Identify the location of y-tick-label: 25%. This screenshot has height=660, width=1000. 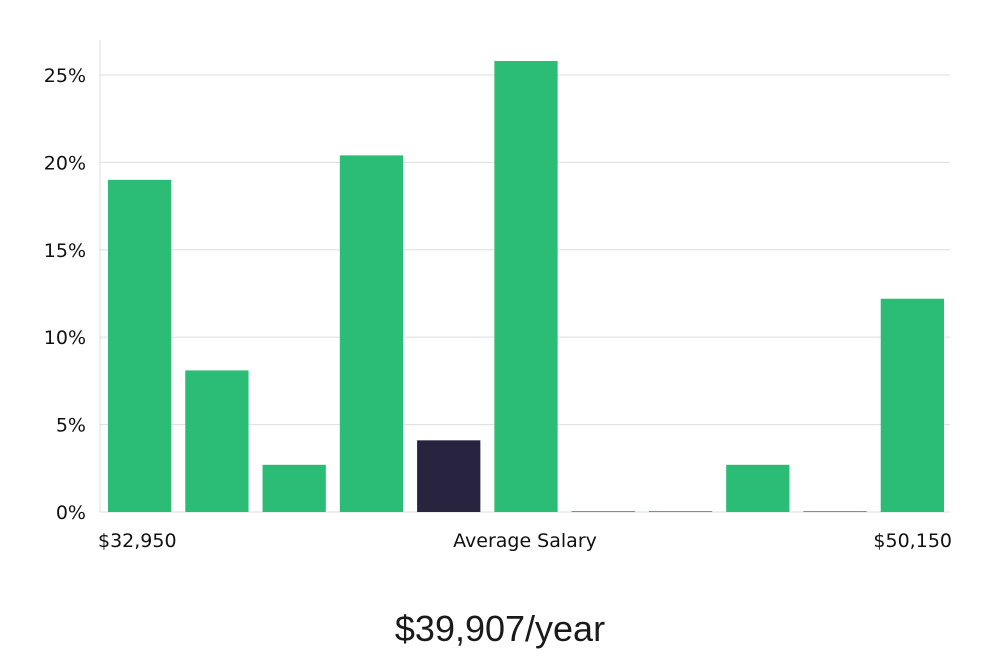
(65, 76).